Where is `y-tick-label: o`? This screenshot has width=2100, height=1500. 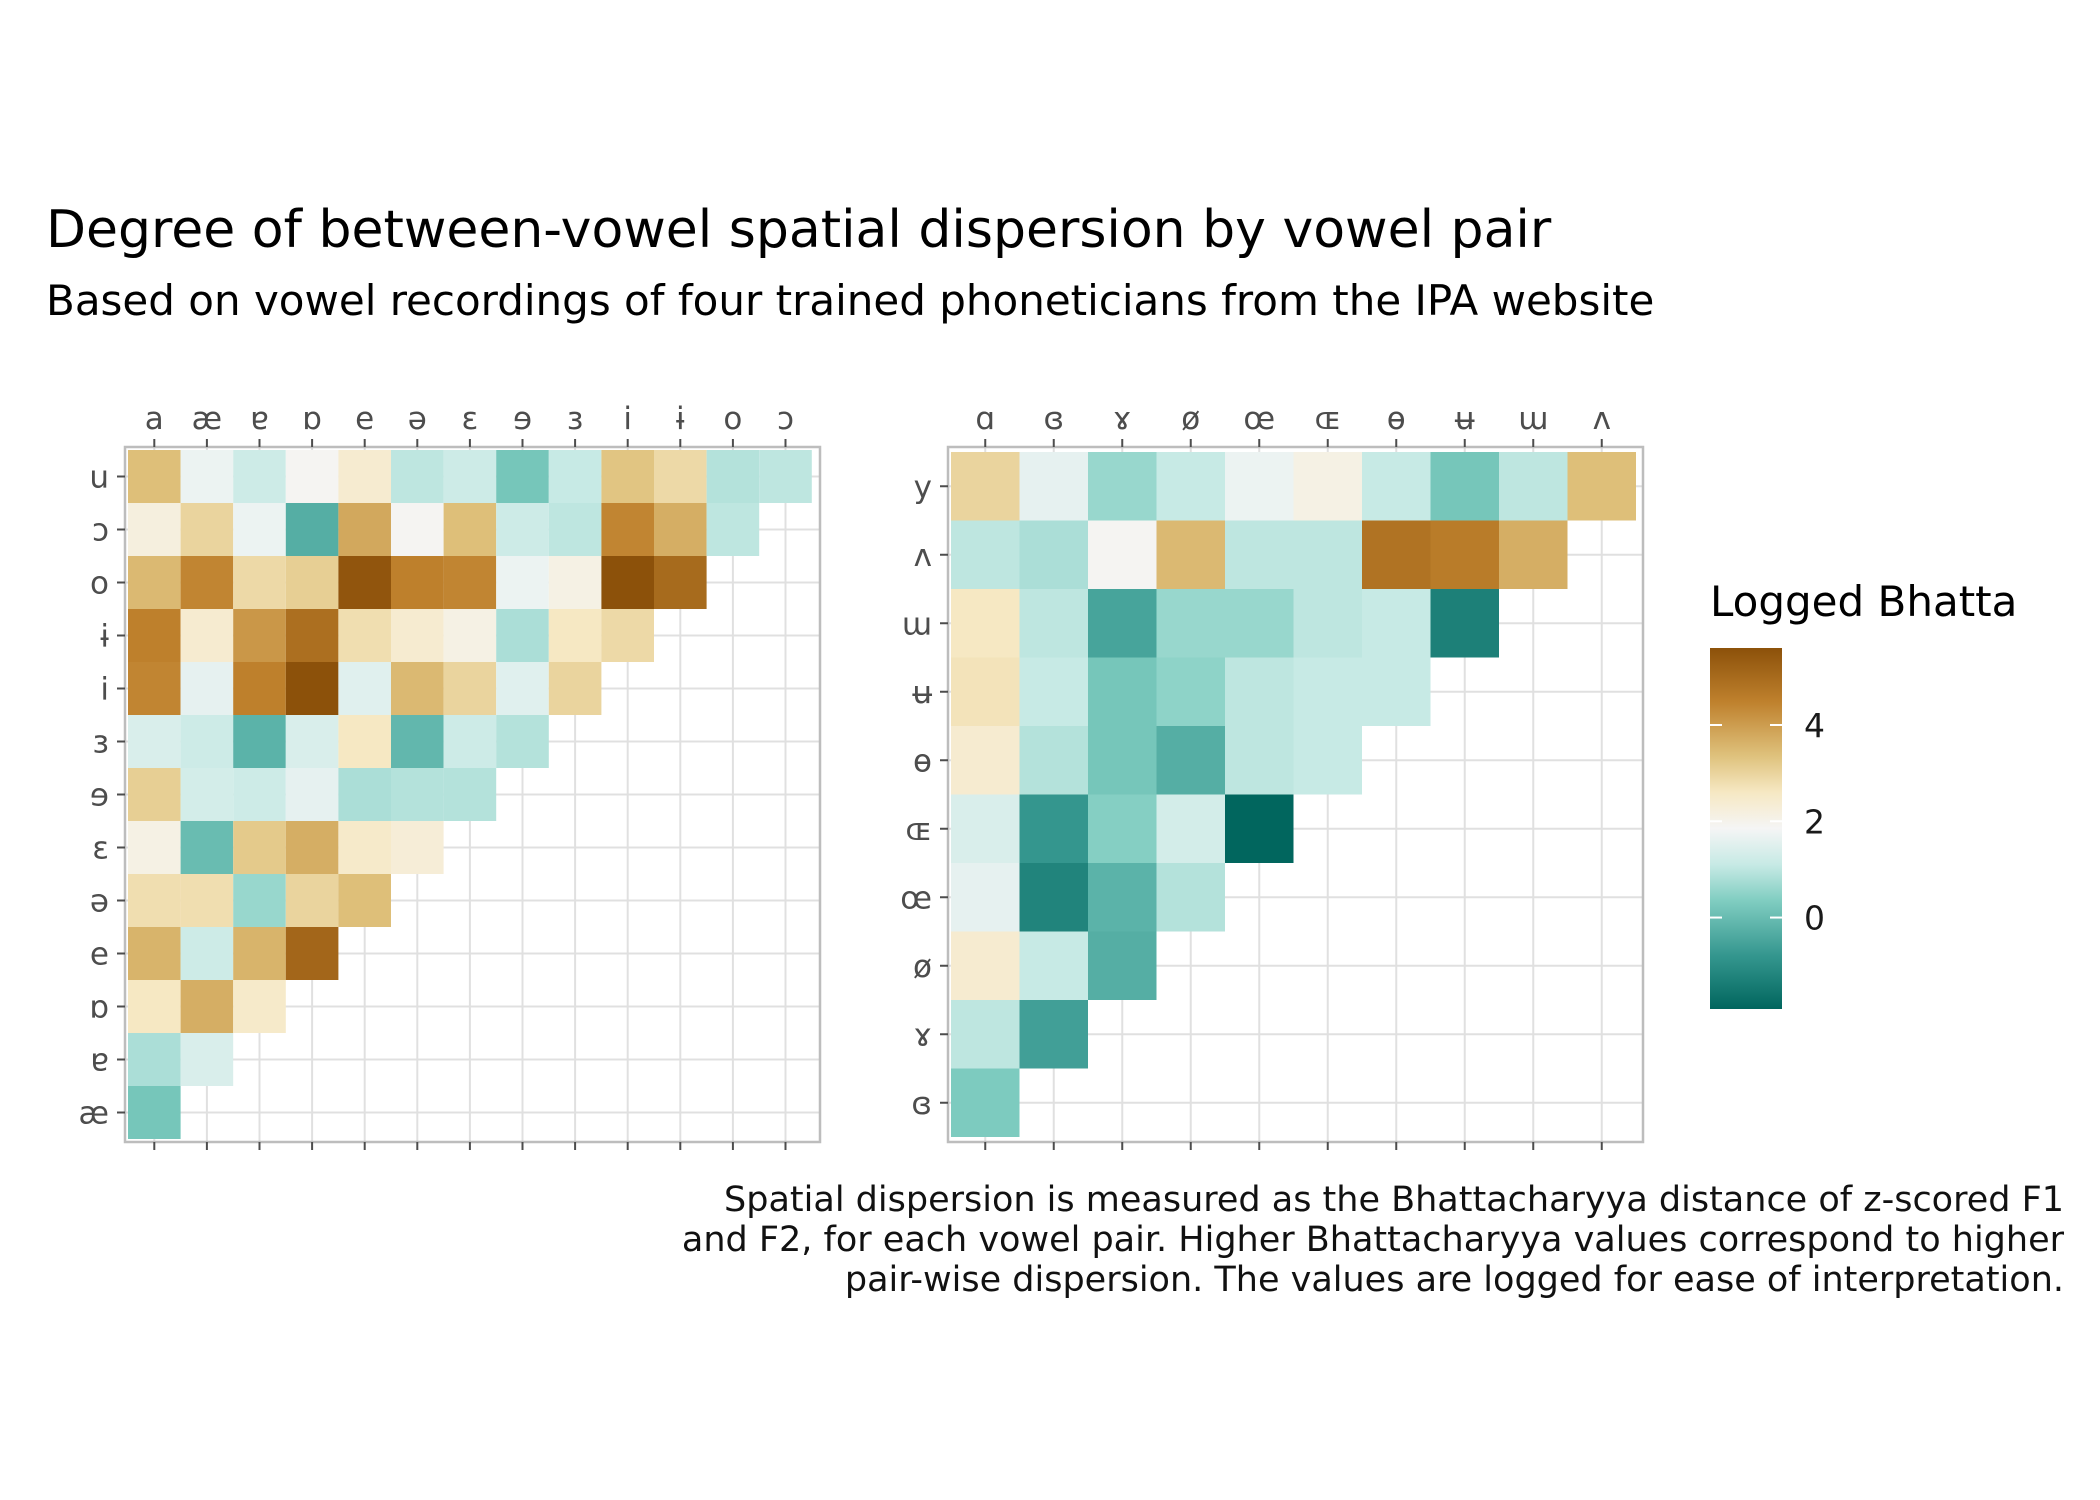 y-tick-label: o is located at coordinates (99, 584).